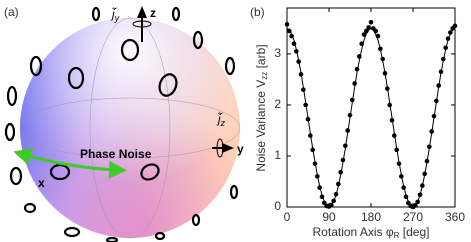 This screenshot has height=242, width=471. I want to click on x-tick-label: 0, so click(287, 217).